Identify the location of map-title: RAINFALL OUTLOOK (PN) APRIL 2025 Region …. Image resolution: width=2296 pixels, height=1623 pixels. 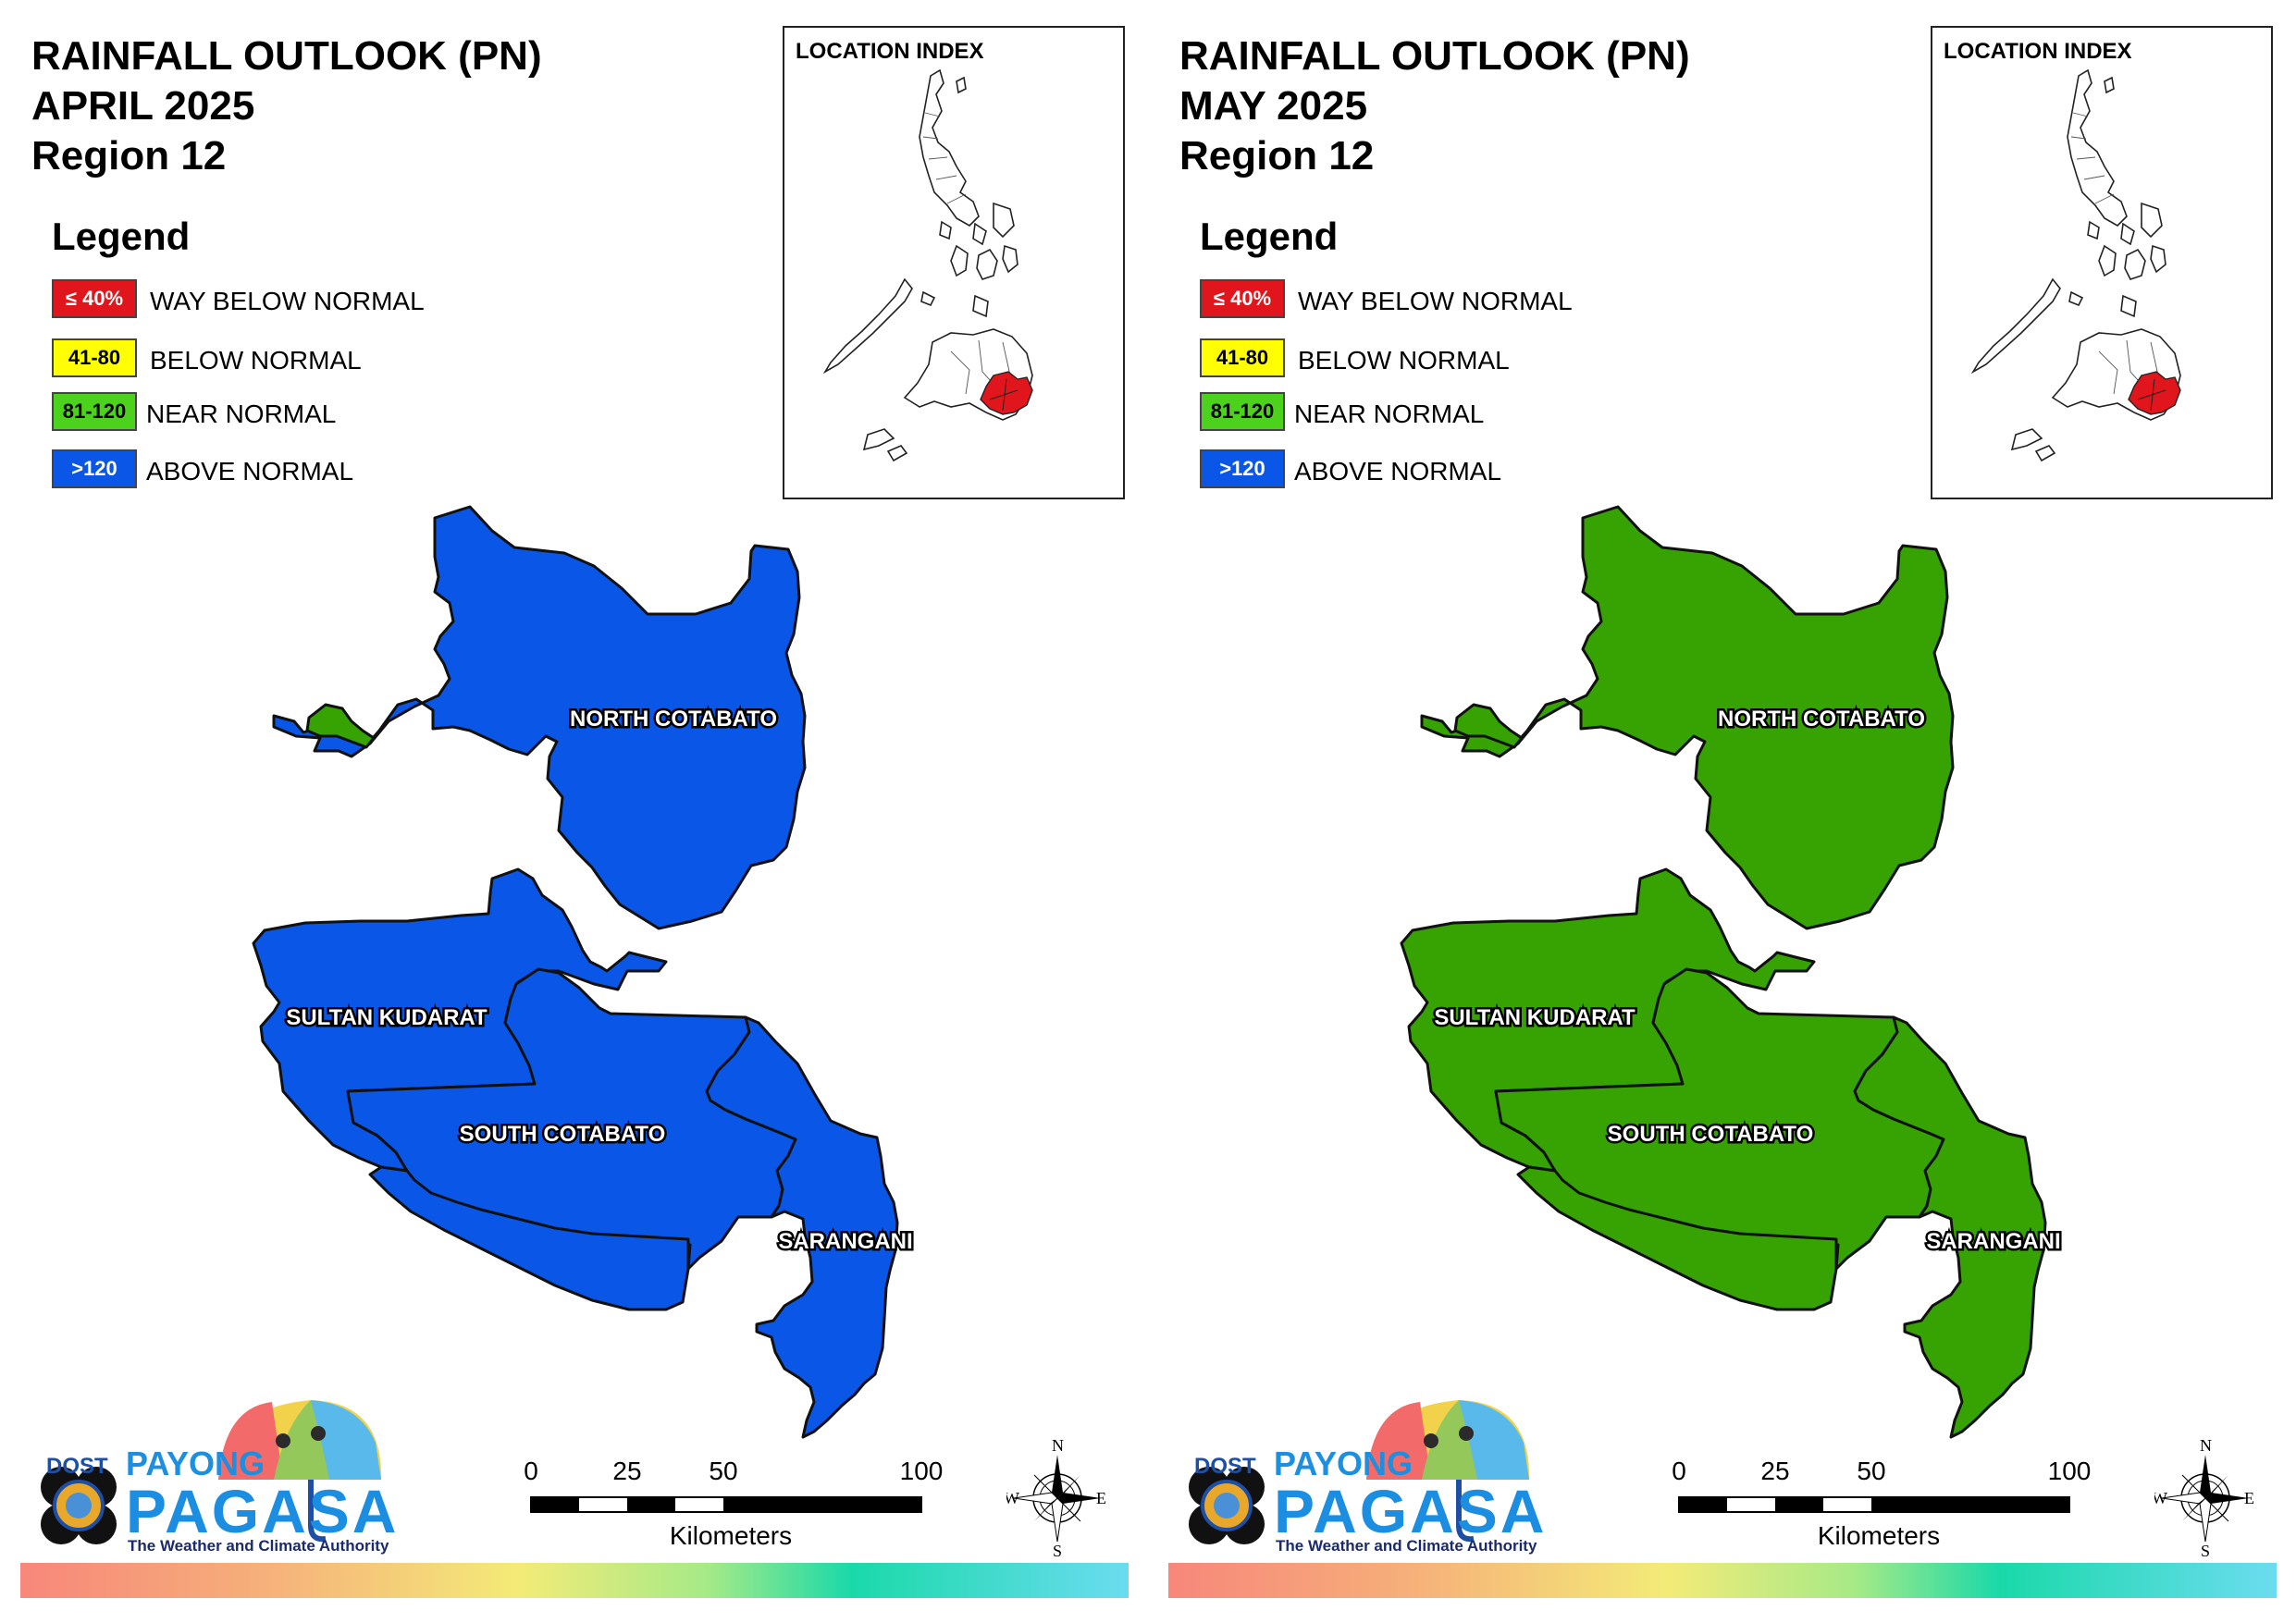
(286, 106).